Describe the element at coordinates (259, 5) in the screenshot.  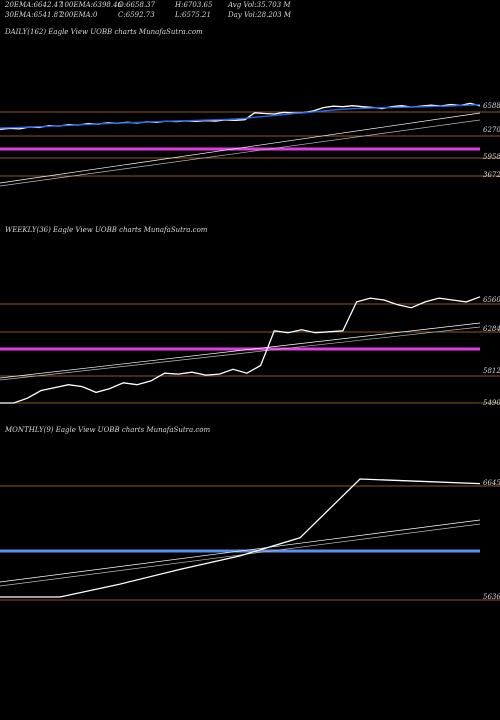
I see `indicator-row1-4: Avg Vol:35.703 M` at that location.